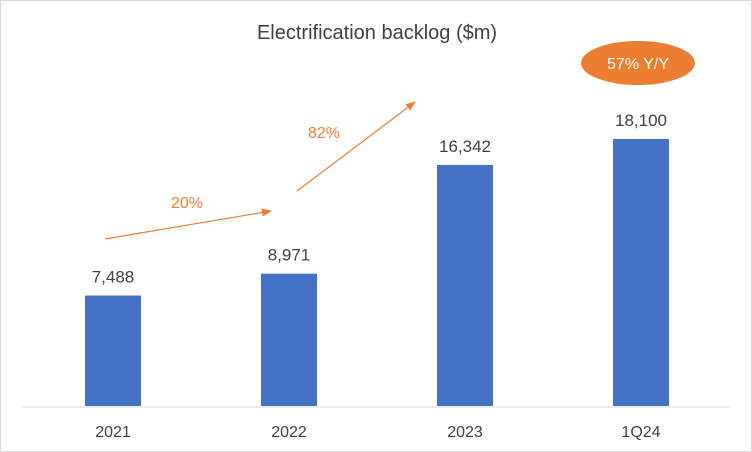 The height and width of the screenshot is (452, 752). Describe the element at coordinates (641, 272) in the screenshot. I see `bar-1Q24` at that location.